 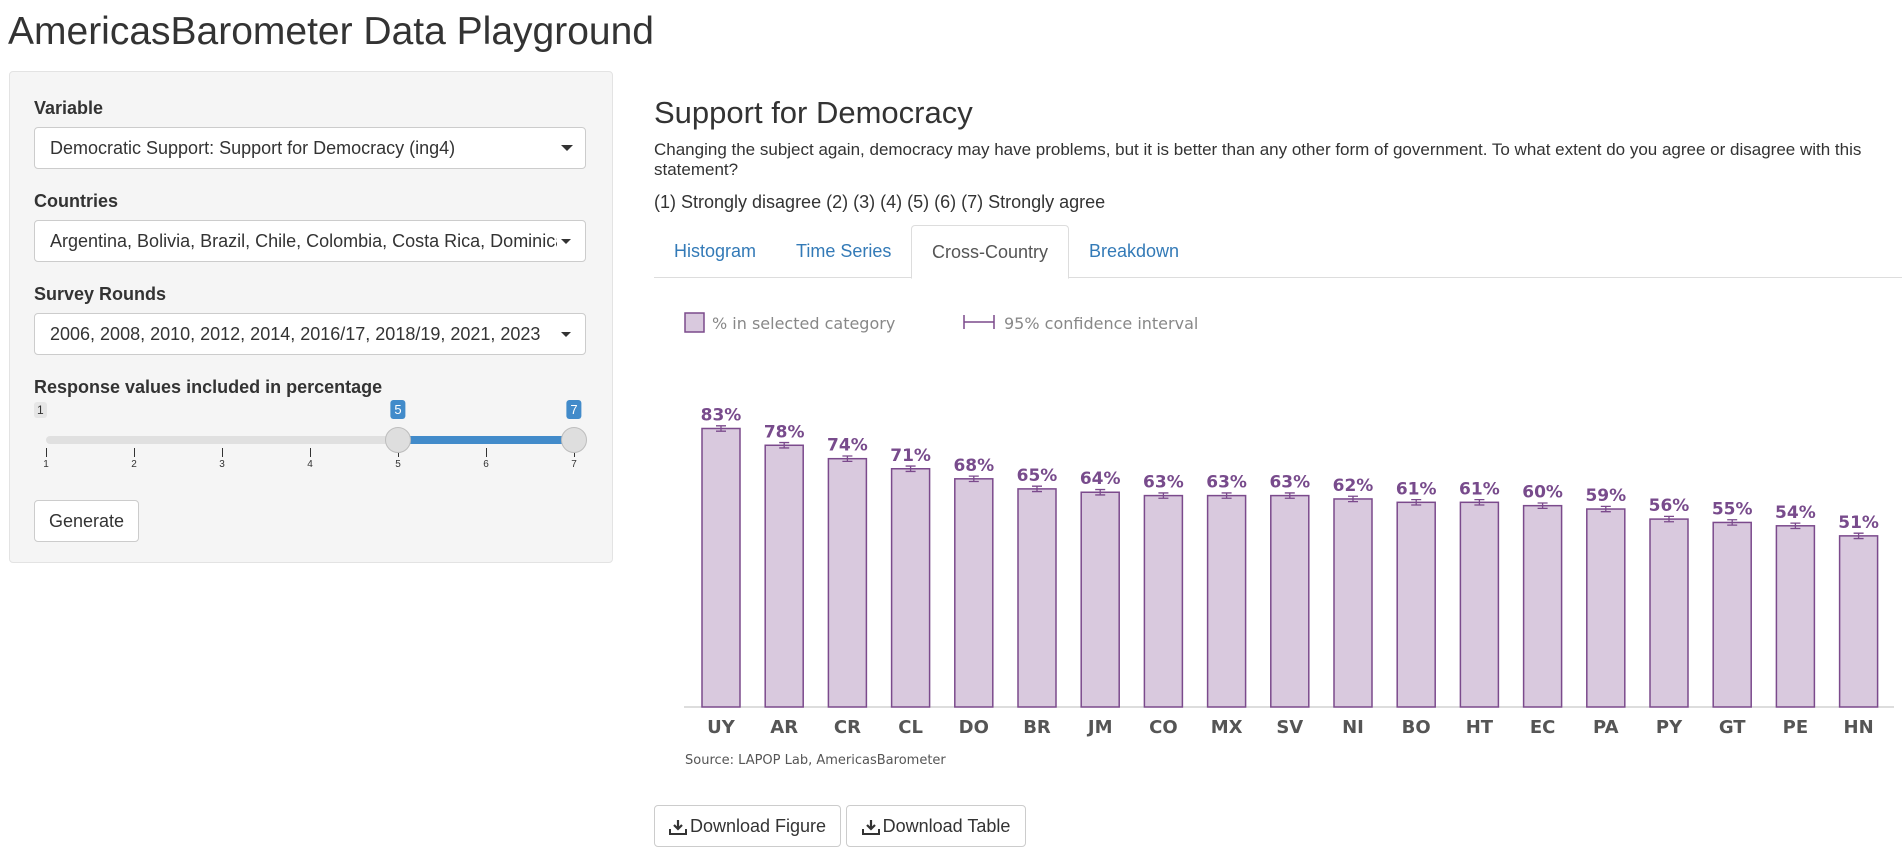 I want to click on slider-from-label: 5, so click(x=398, y=409).